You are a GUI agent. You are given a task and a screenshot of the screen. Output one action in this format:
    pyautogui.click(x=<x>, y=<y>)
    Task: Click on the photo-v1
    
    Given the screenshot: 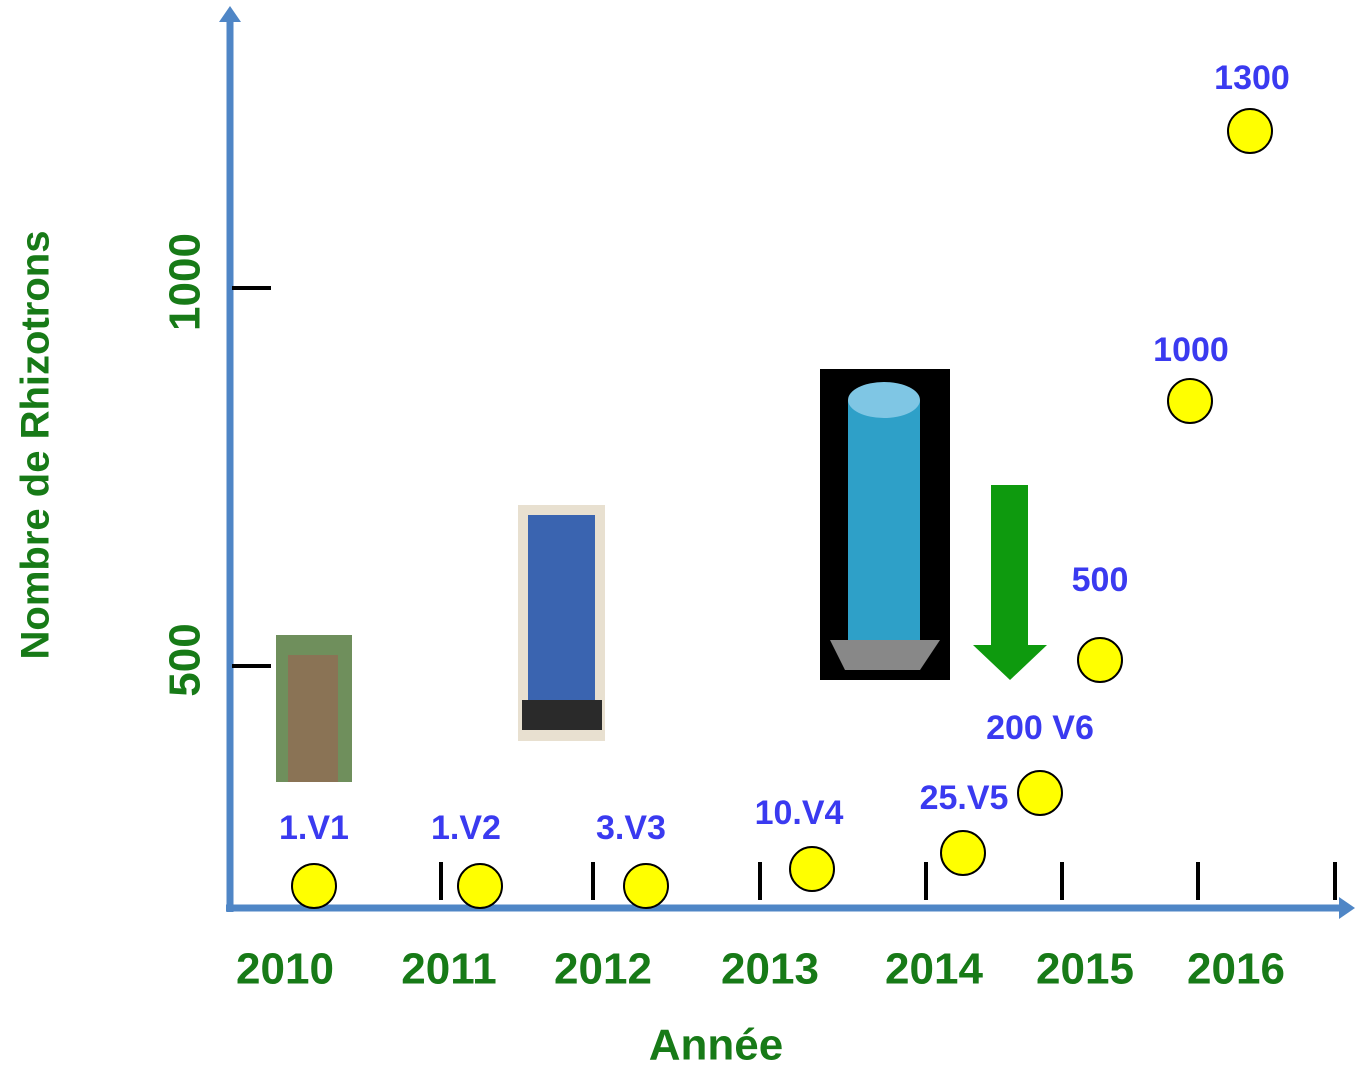 What is the action you would take?
    pyautogui.click(x=314, y=708)
    